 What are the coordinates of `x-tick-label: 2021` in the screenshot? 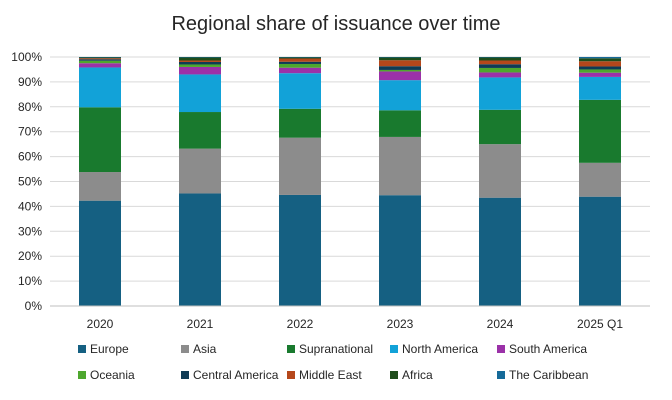 It's located at (200, 324).